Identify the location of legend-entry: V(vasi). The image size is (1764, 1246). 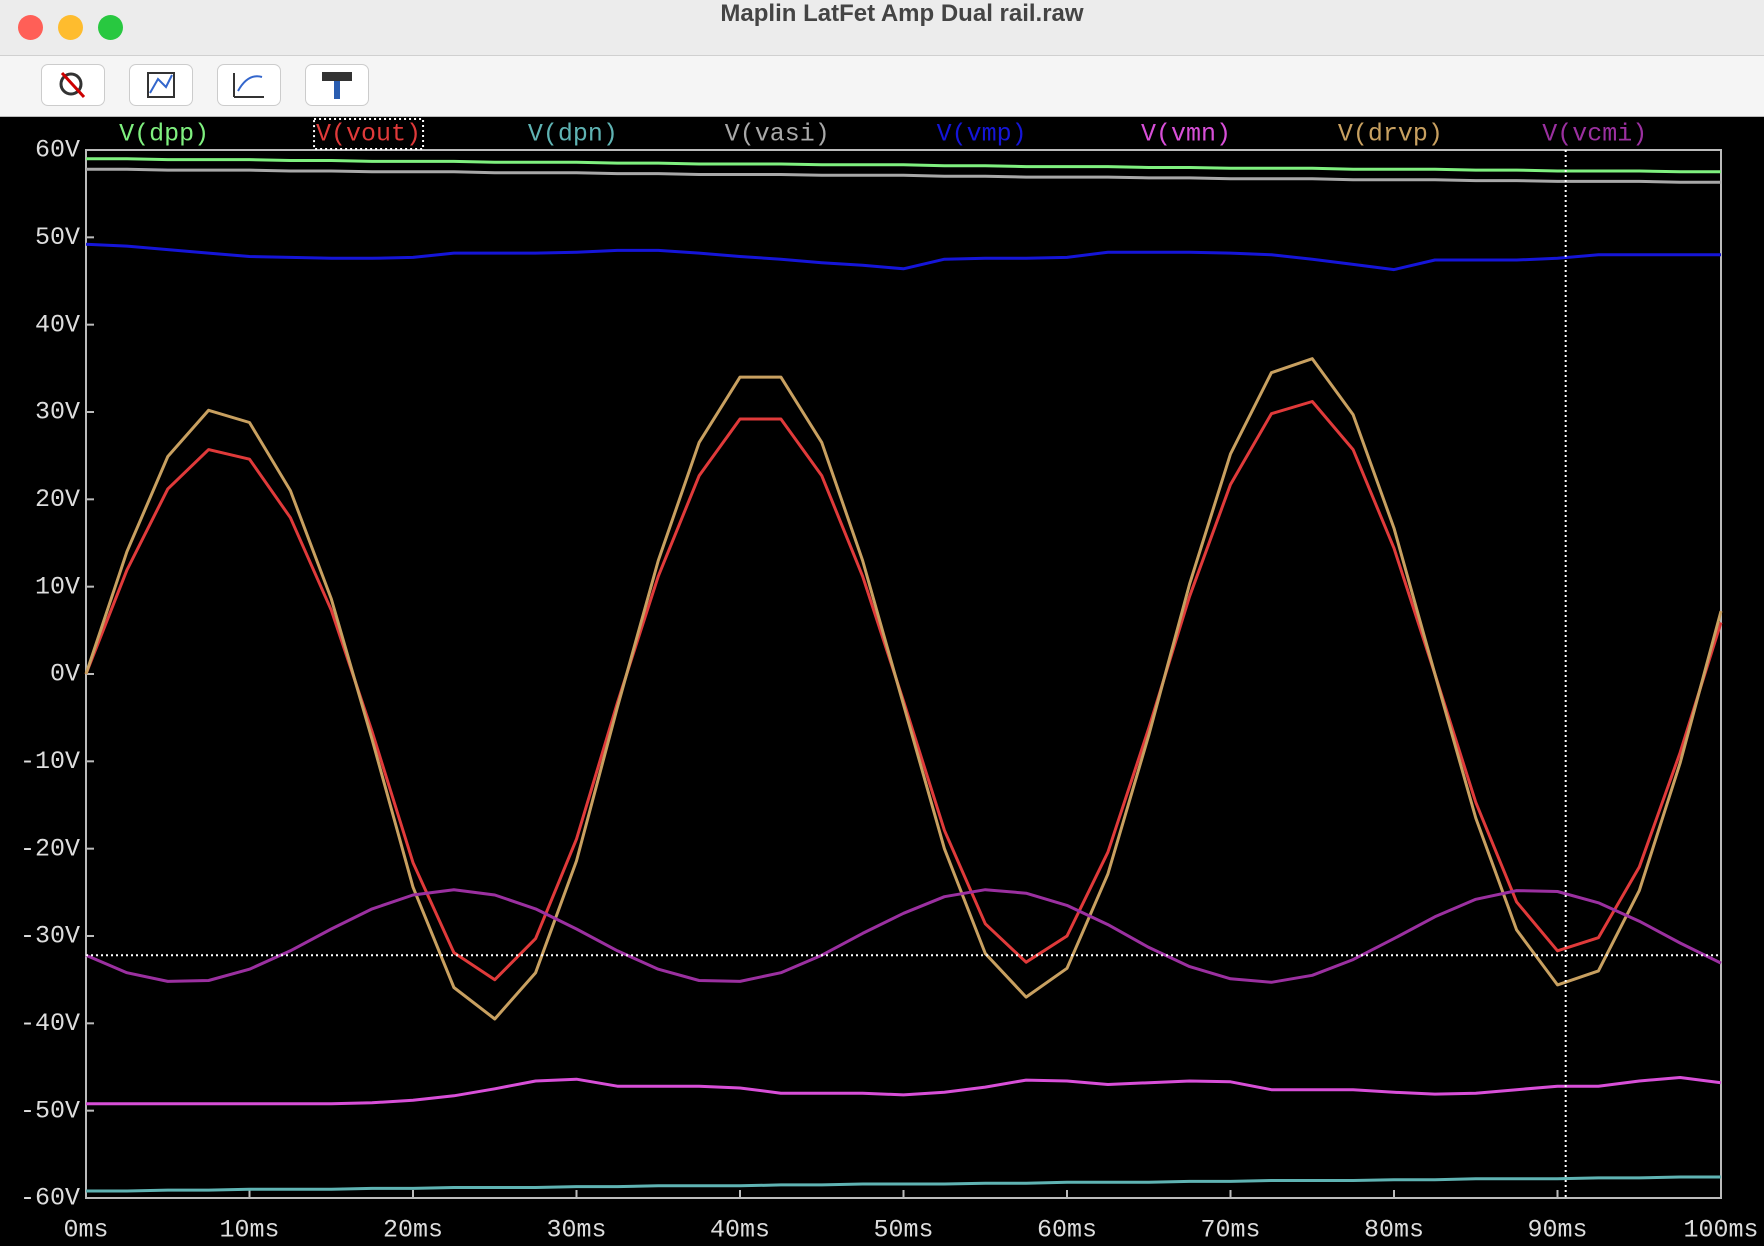
(777, 134).